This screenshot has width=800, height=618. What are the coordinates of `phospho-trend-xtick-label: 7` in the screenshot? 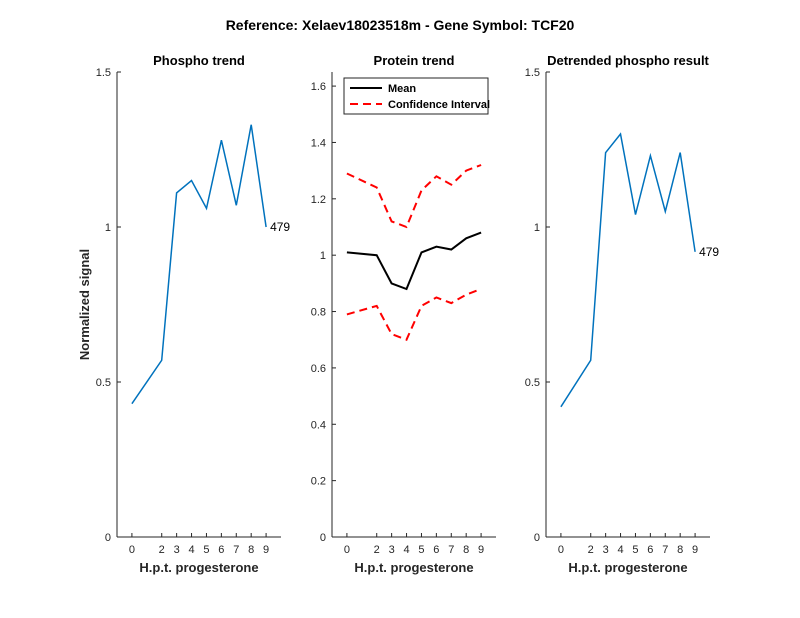 It's located at (236, 550).